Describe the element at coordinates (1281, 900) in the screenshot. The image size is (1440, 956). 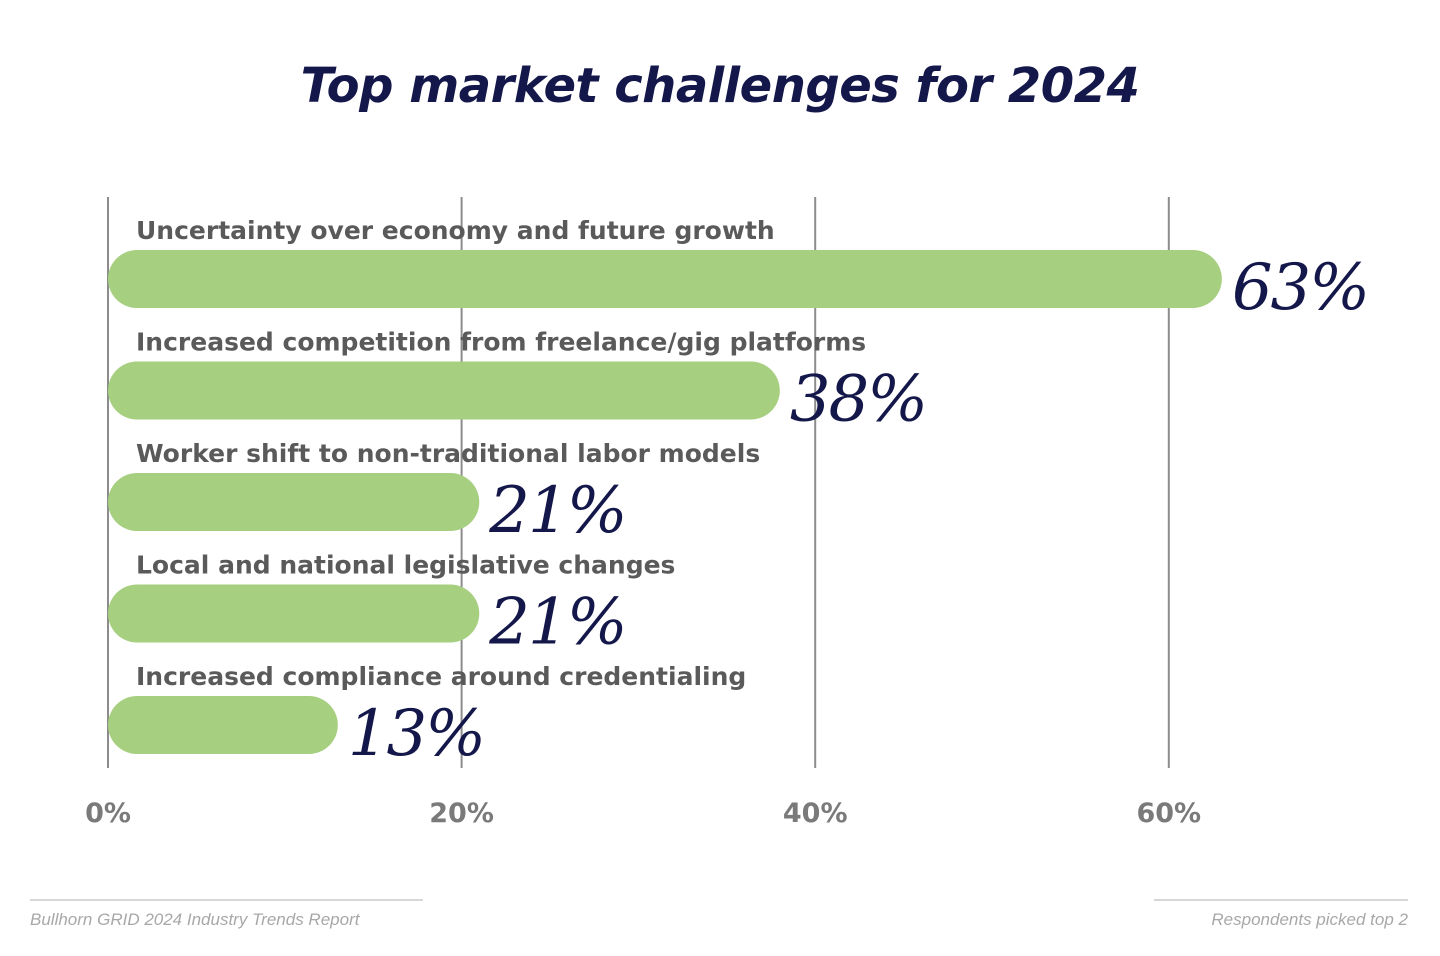
I see `footer-divider-right` at that location.